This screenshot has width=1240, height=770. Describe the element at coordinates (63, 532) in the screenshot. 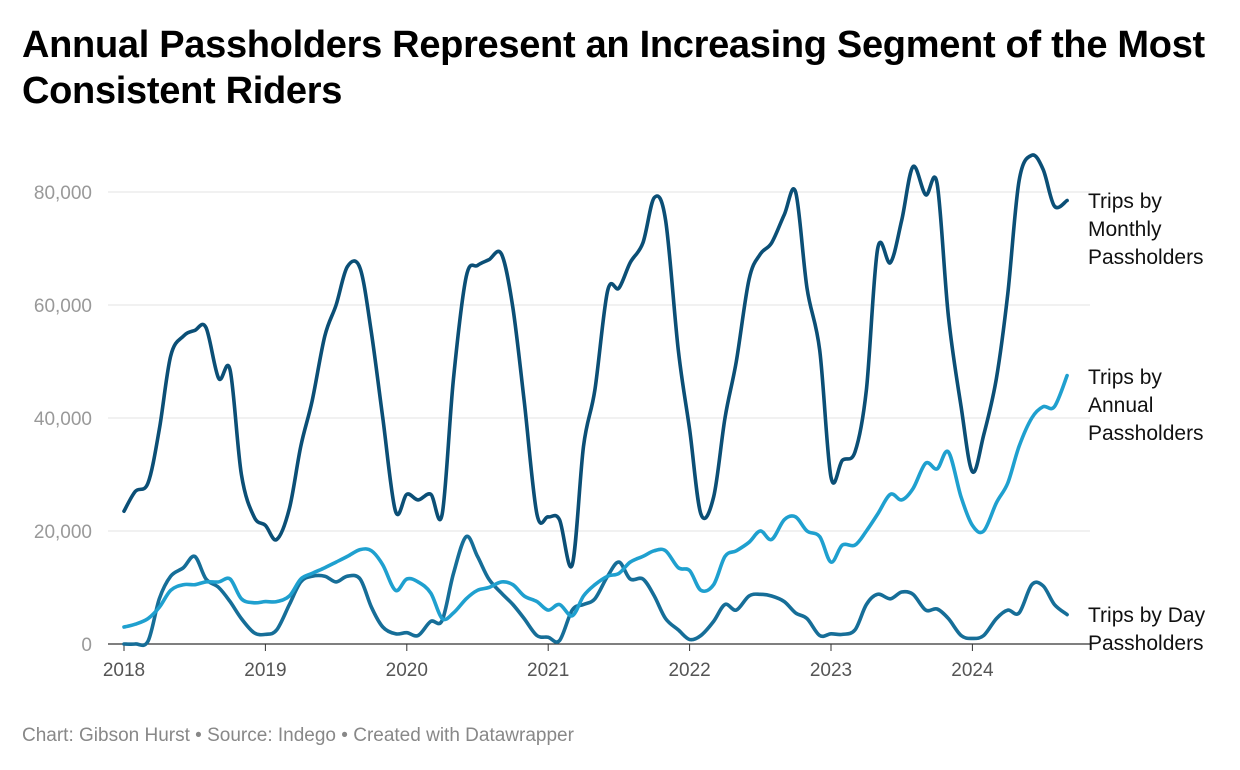

I see `y-tick-label: 20,000` at that location.